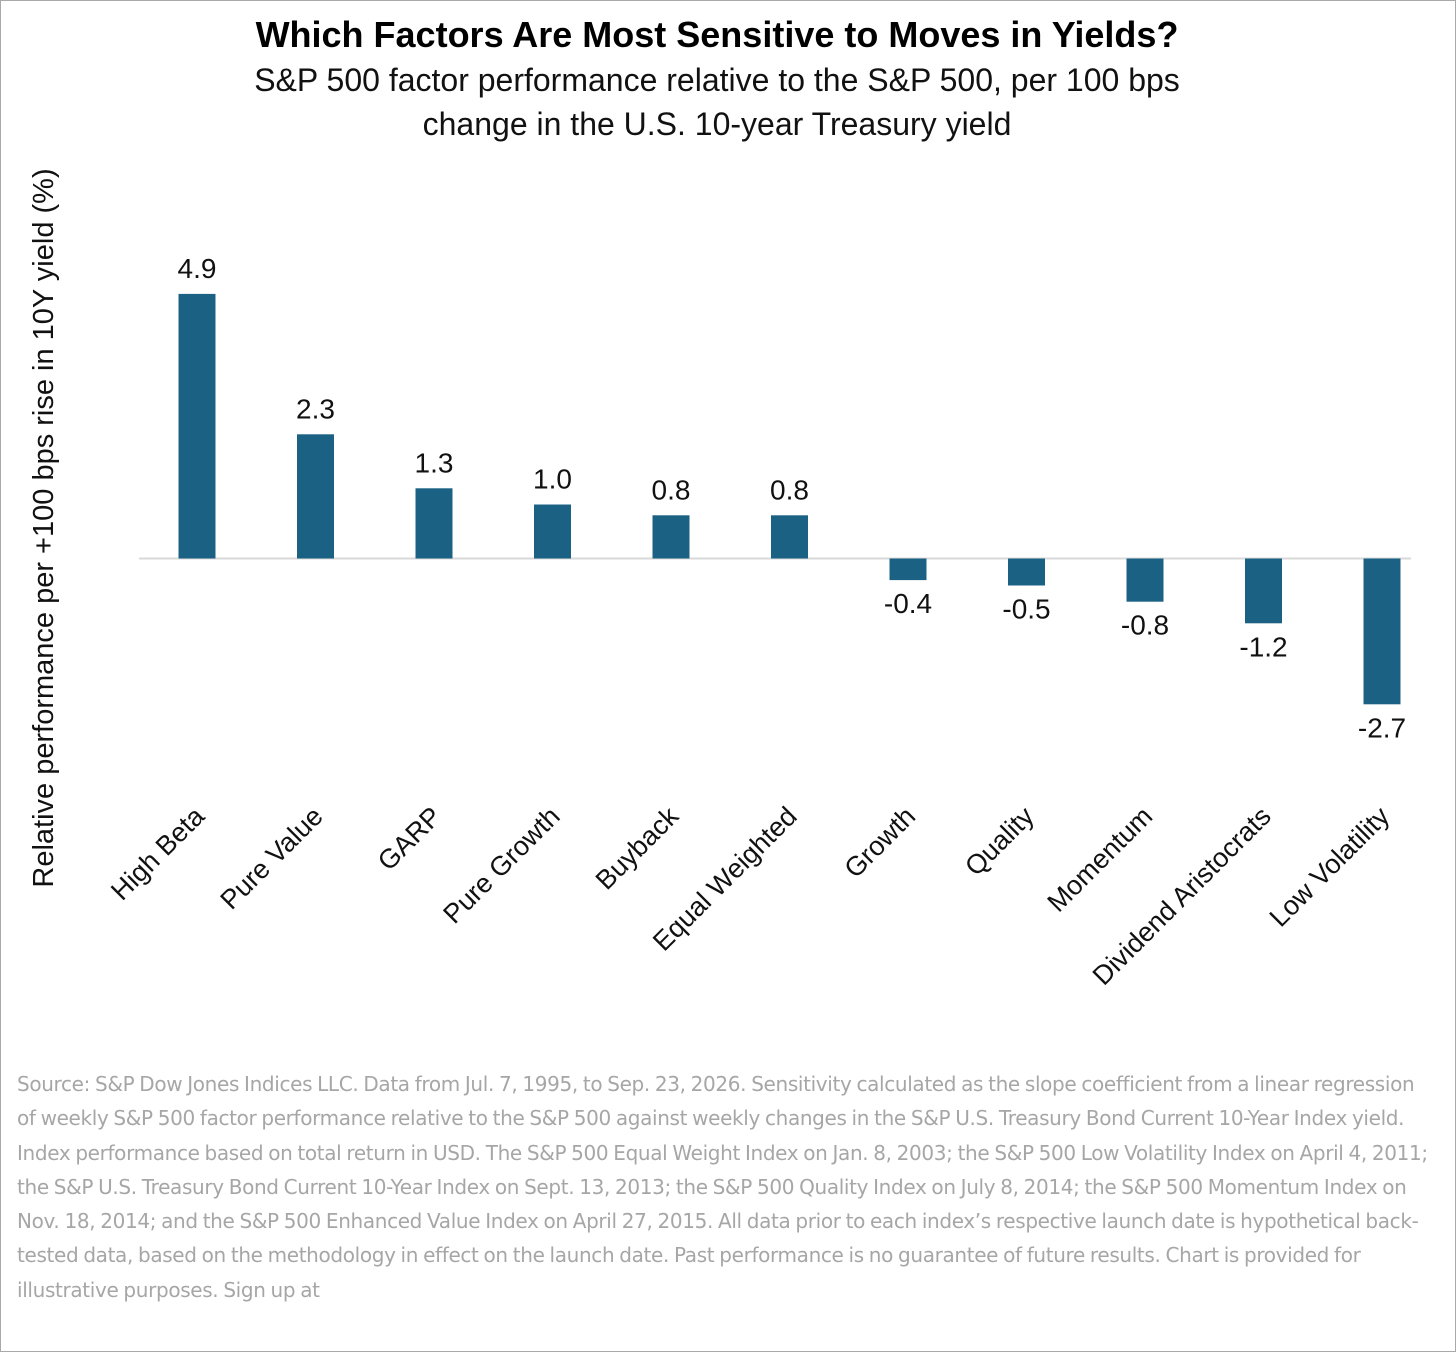 This screenshot has height=1352, width=1456. What do you see at coordinates (552, 531) in the screenshot?
I see `bar-pure-growth` at bounding box center [552, 531].